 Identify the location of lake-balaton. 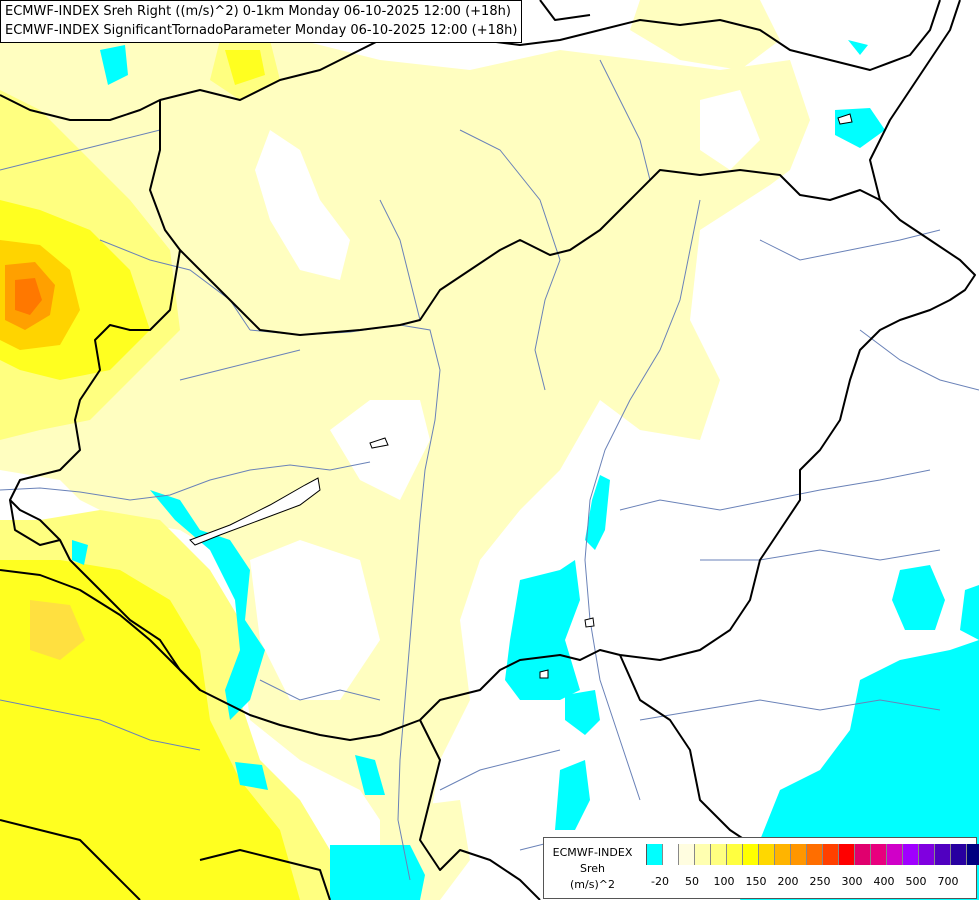
(255, 511).